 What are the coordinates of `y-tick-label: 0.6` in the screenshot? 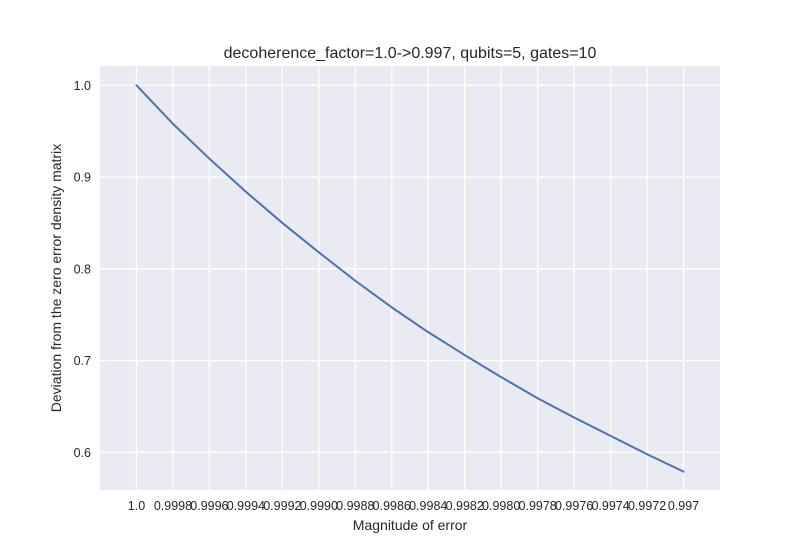 It's located at (82, 453).